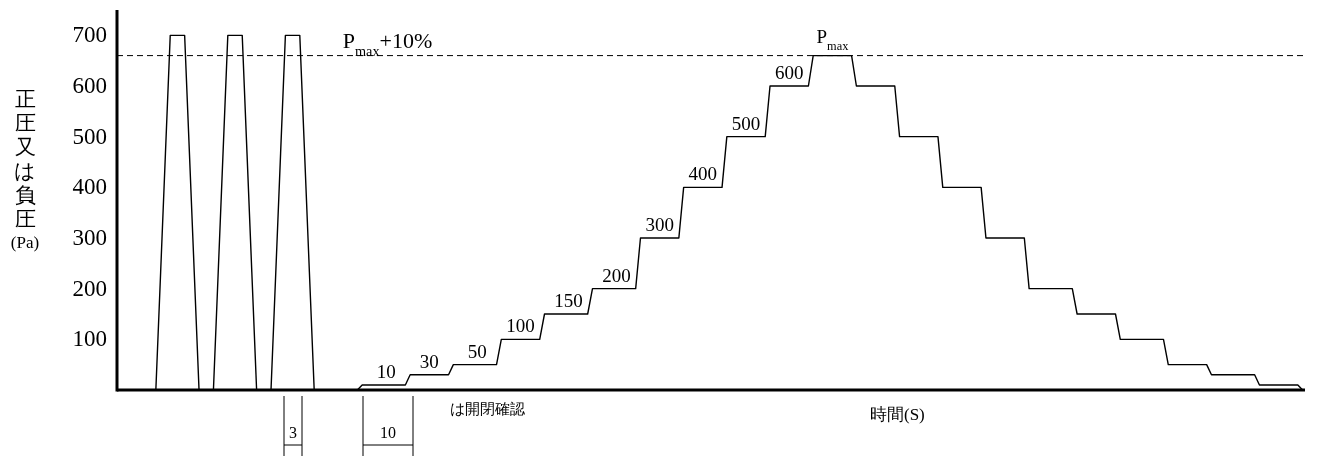 This screenshot has width=1326, height=456. I want to click on x-axis-title: 時間(S), so click(897, 414).